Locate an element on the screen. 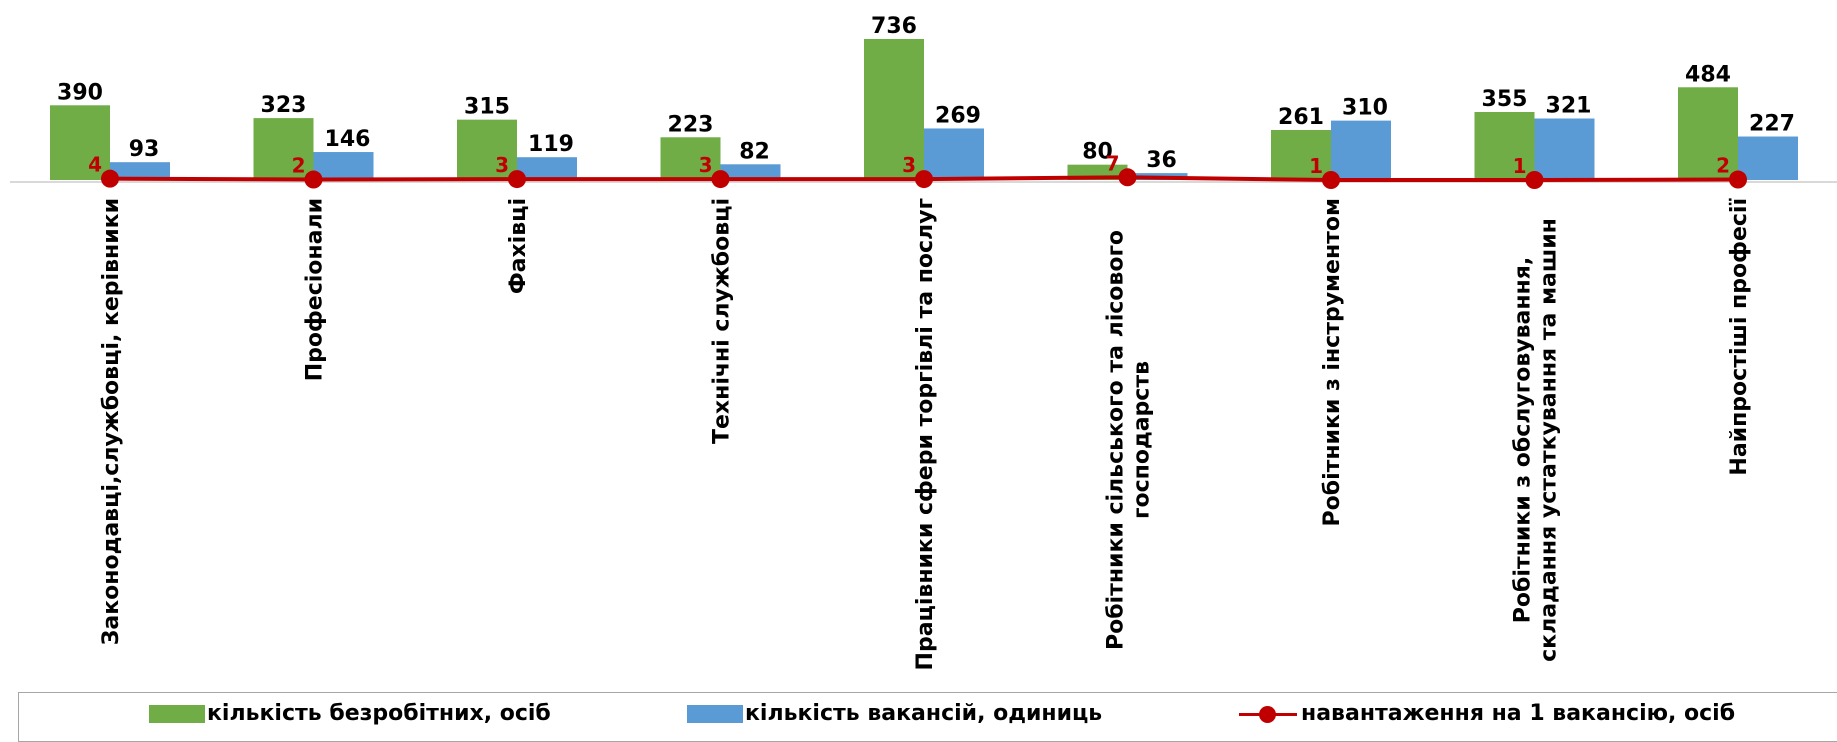  legend-item-vacancies: кількість вакансій, одиниць is located at coordinates (894, 713).